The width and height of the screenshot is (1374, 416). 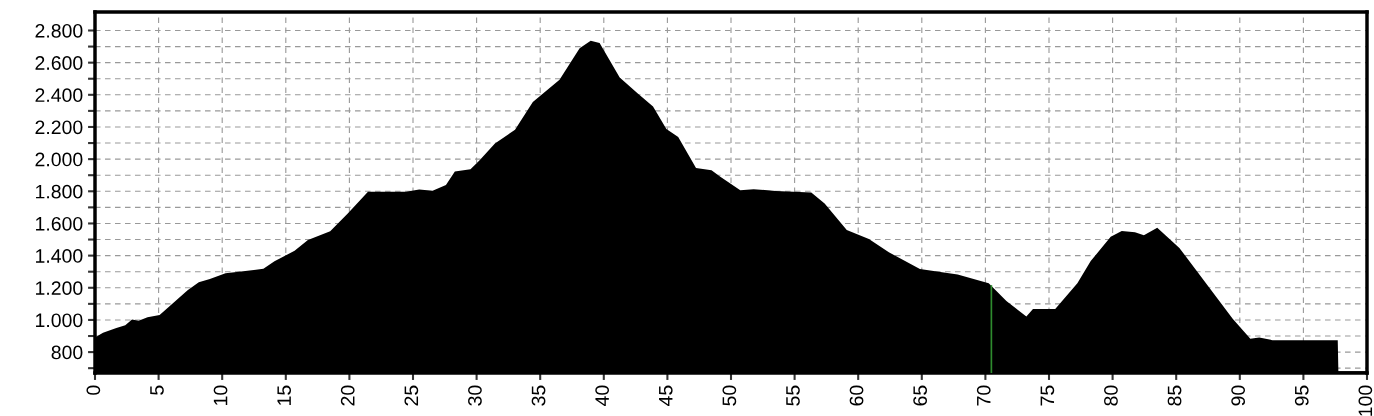 What do you see at coordinates (67, 352) in the screenshot?
I see `y-tick-label: 800` at bounding box center [67, 352].